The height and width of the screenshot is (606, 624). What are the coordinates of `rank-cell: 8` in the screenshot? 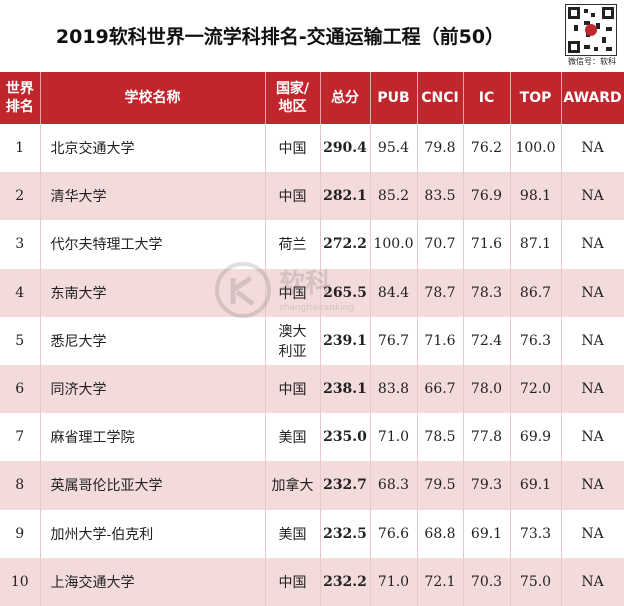 It's located at (20, 485).